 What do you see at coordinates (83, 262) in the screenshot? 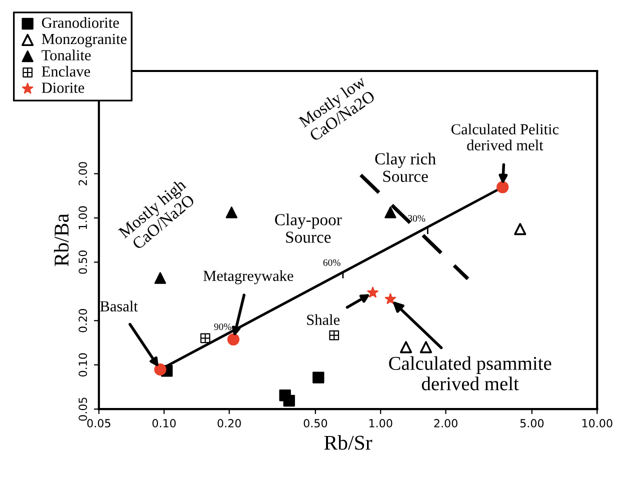
I see `y-tick-label: 0.50` at bounding box center [83, 262].